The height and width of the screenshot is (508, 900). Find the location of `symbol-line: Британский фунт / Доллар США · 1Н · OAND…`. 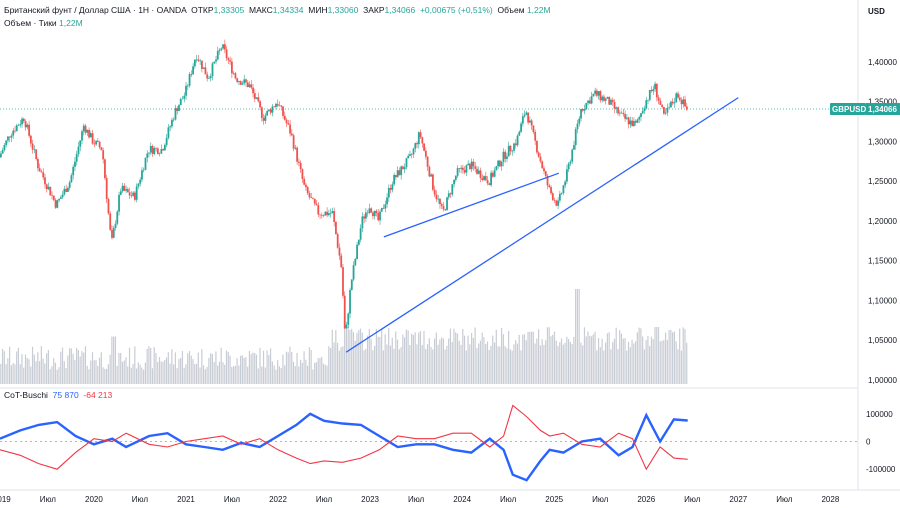

symbol-line: Британский фунт / Доллар США · 1Н · OAND… is located at coordinates (95, 10).